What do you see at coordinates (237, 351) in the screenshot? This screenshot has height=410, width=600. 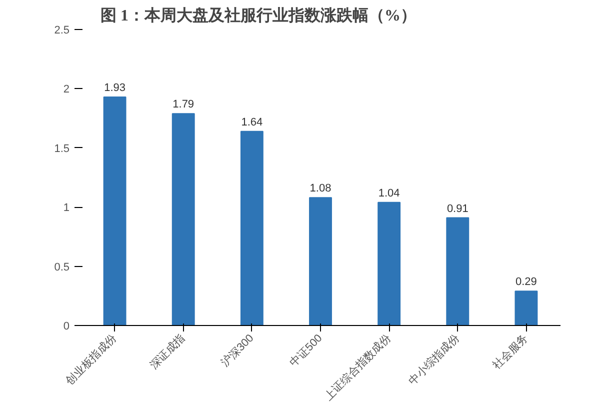 I see `x-tick-label: 沪深300` at bounding box center [237, 351].